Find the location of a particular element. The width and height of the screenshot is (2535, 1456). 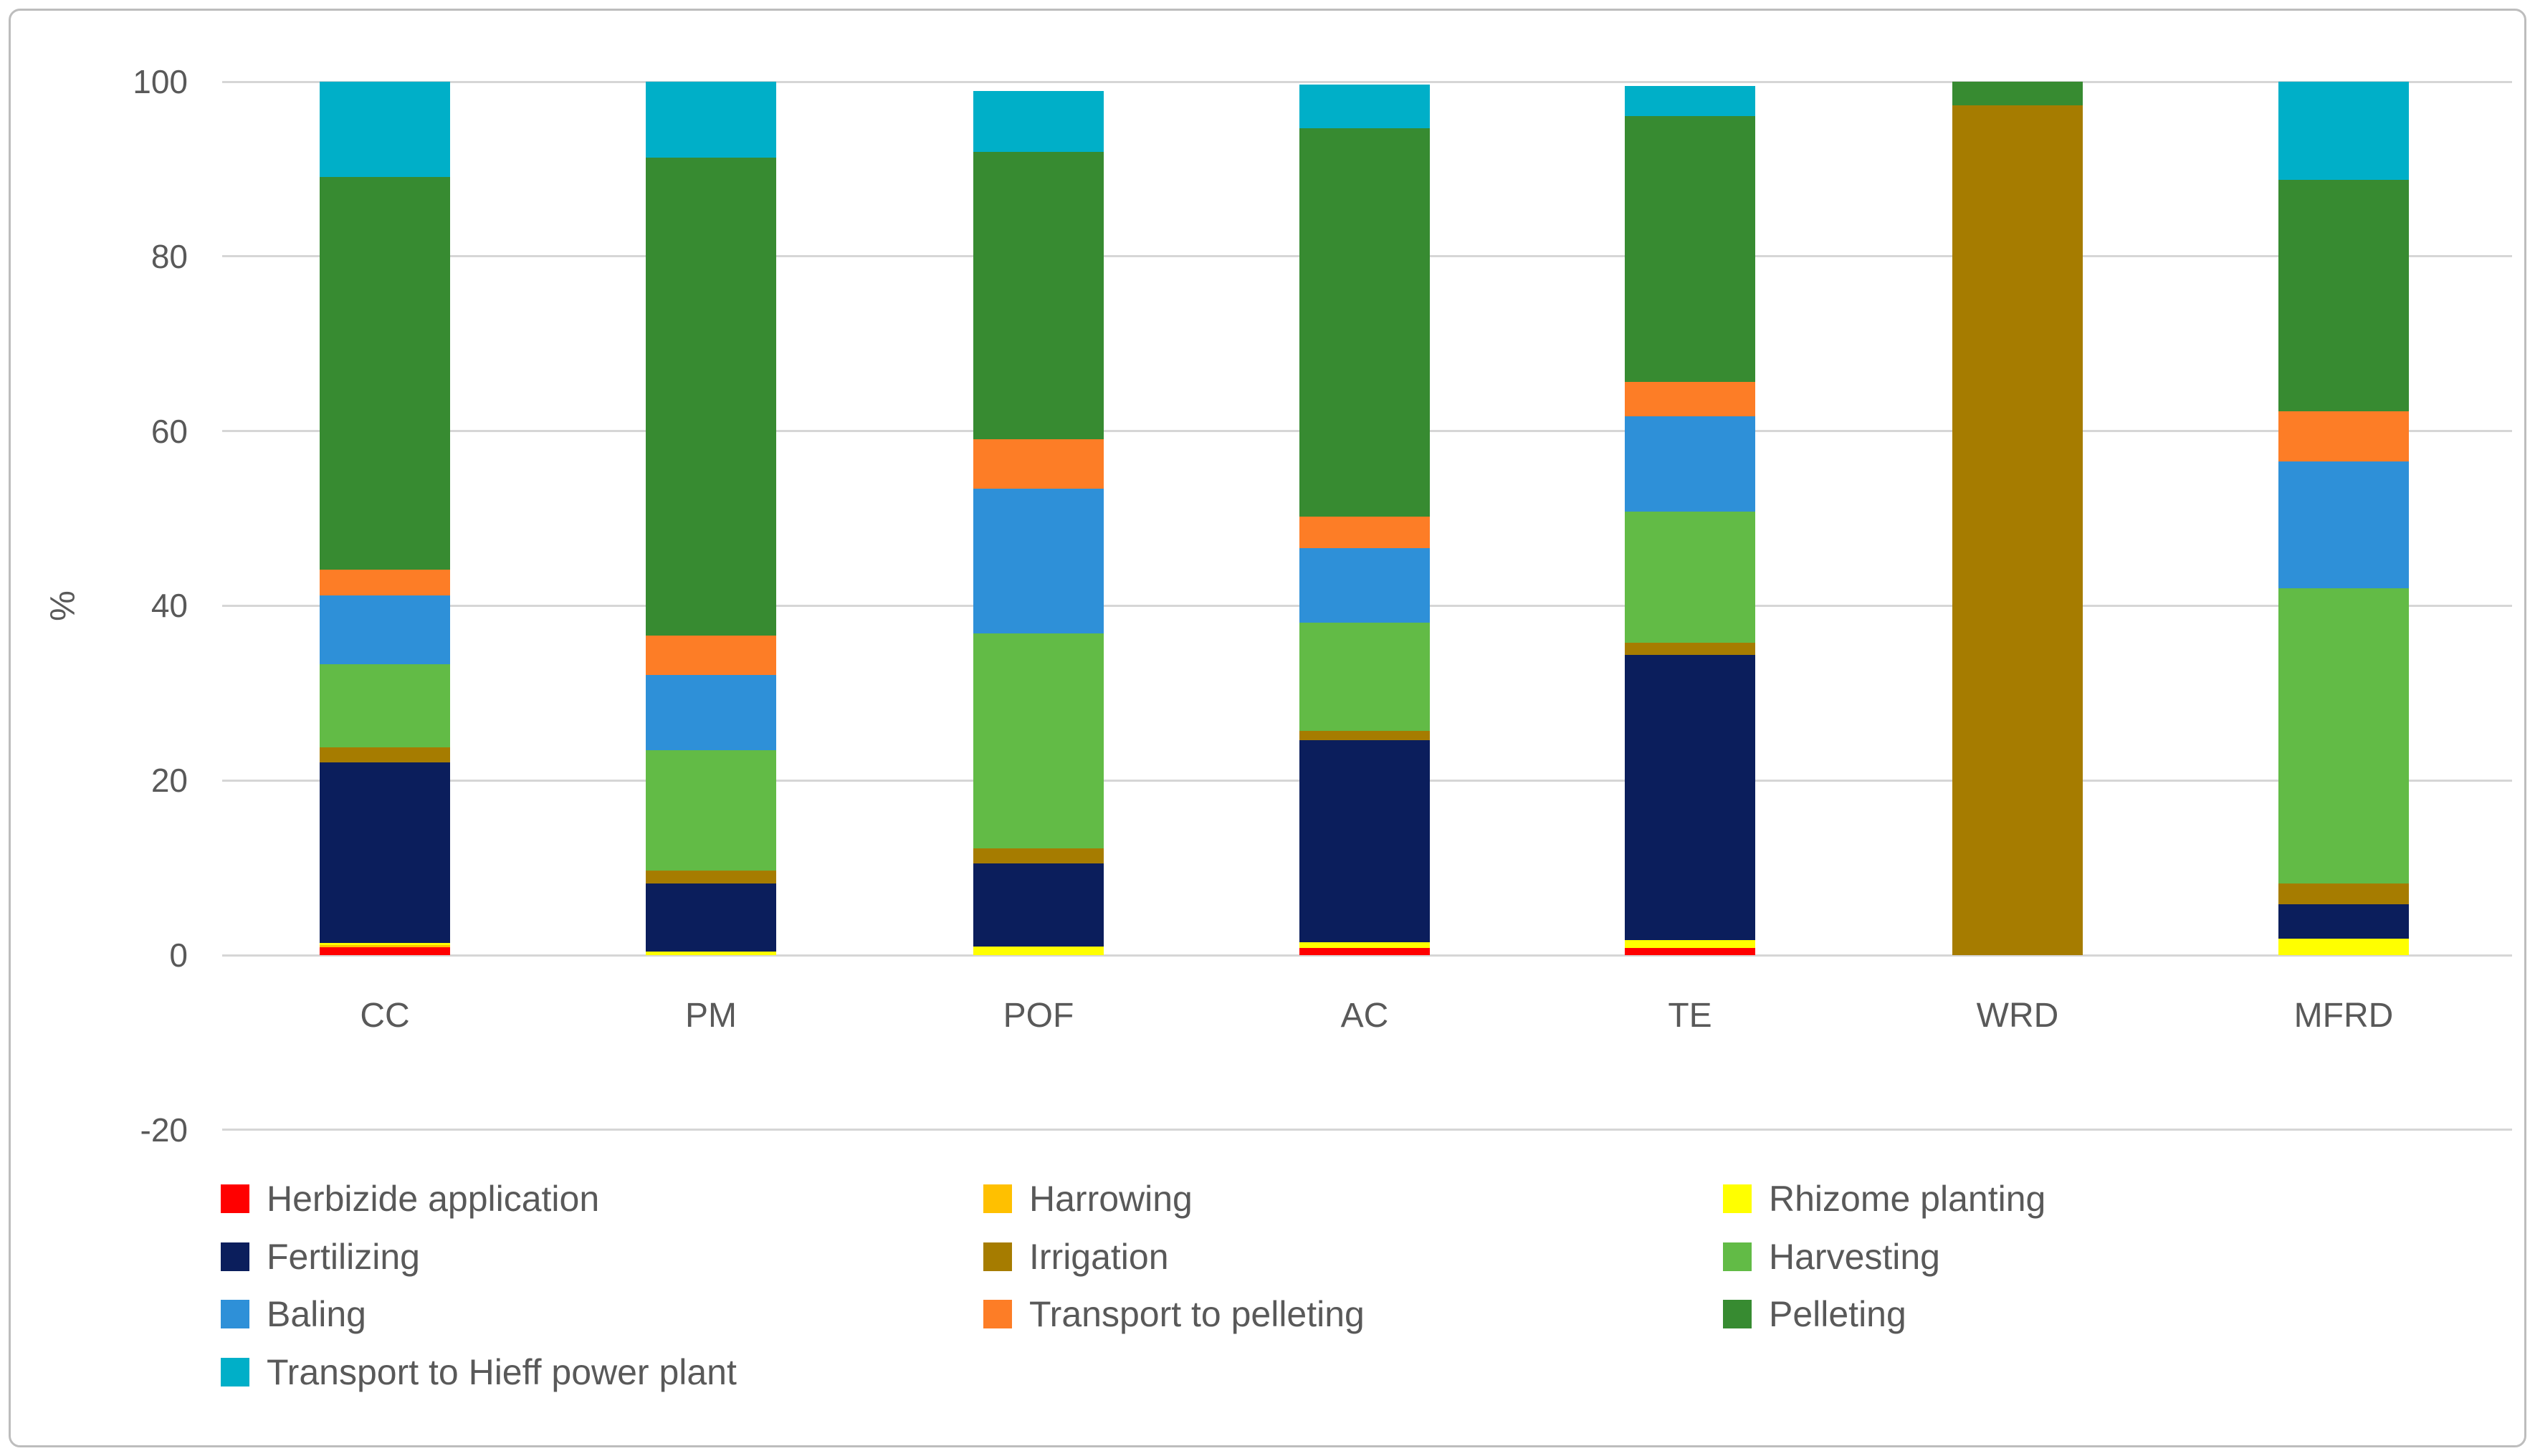

legend-item-pelleting: Pelleting is located at coordinates (1815, 1314).